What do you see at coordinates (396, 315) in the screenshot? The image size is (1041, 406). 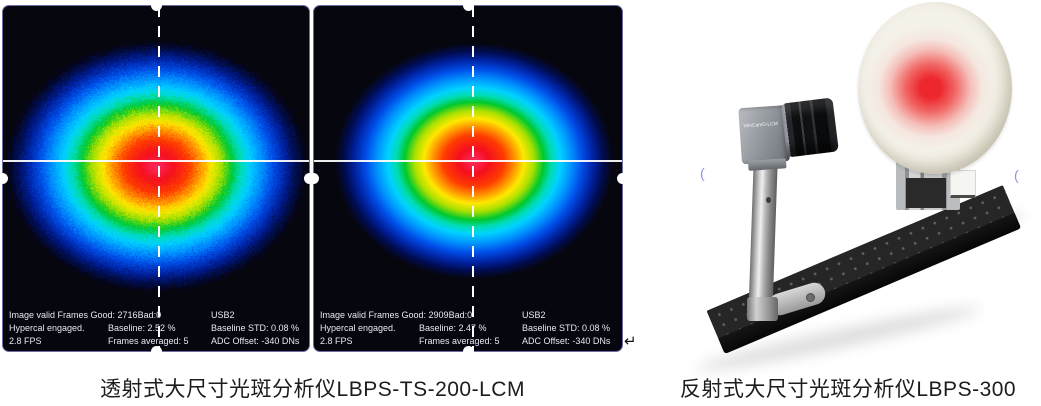 I see `status-frames: Image valid Frames Good: 2909Bad:0` at bounding box center [396, 315].